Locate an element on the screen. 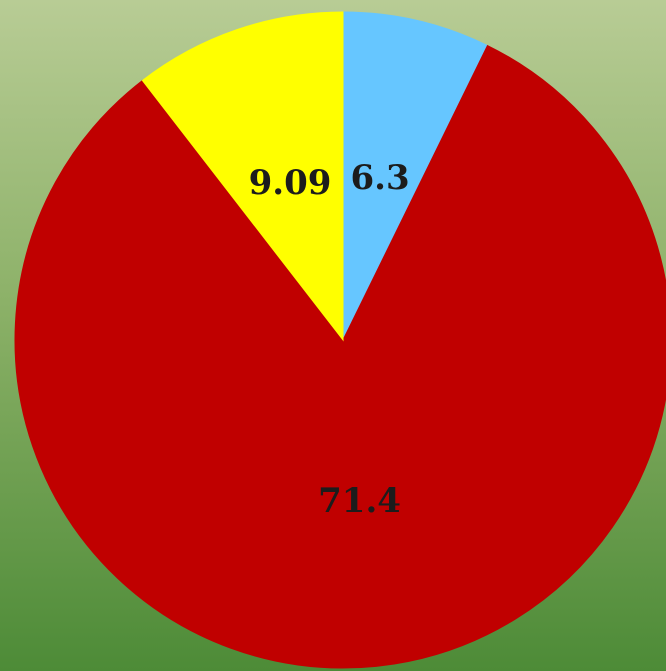  pie-slice is located at coordinates (415, 176).